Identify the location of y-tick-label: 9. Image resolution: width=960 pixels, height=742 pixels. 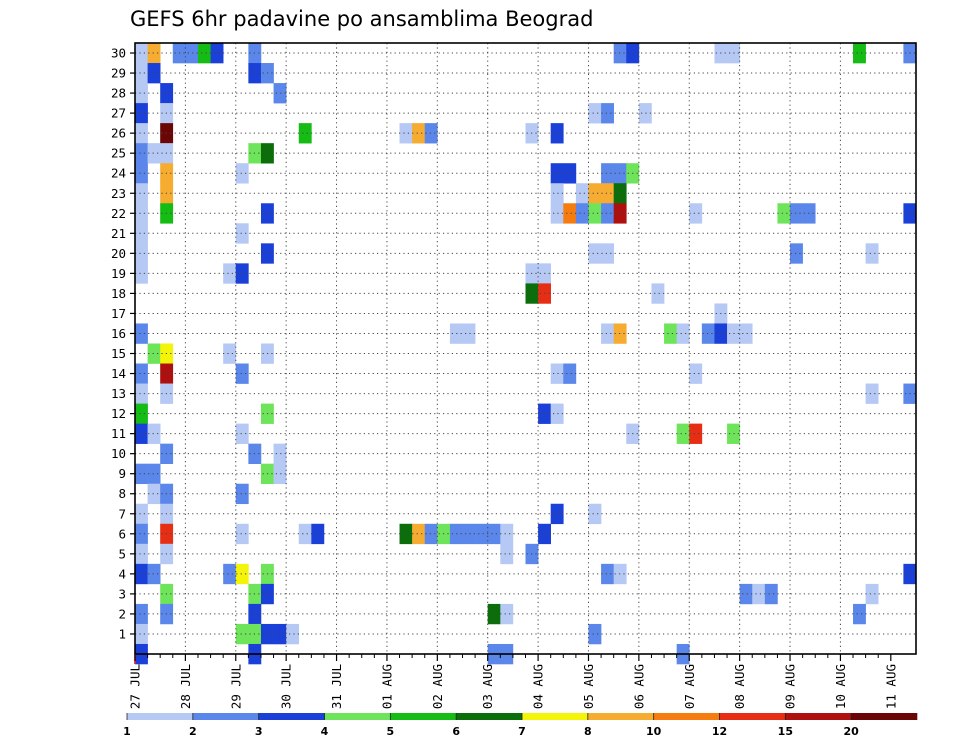
(122, 473).